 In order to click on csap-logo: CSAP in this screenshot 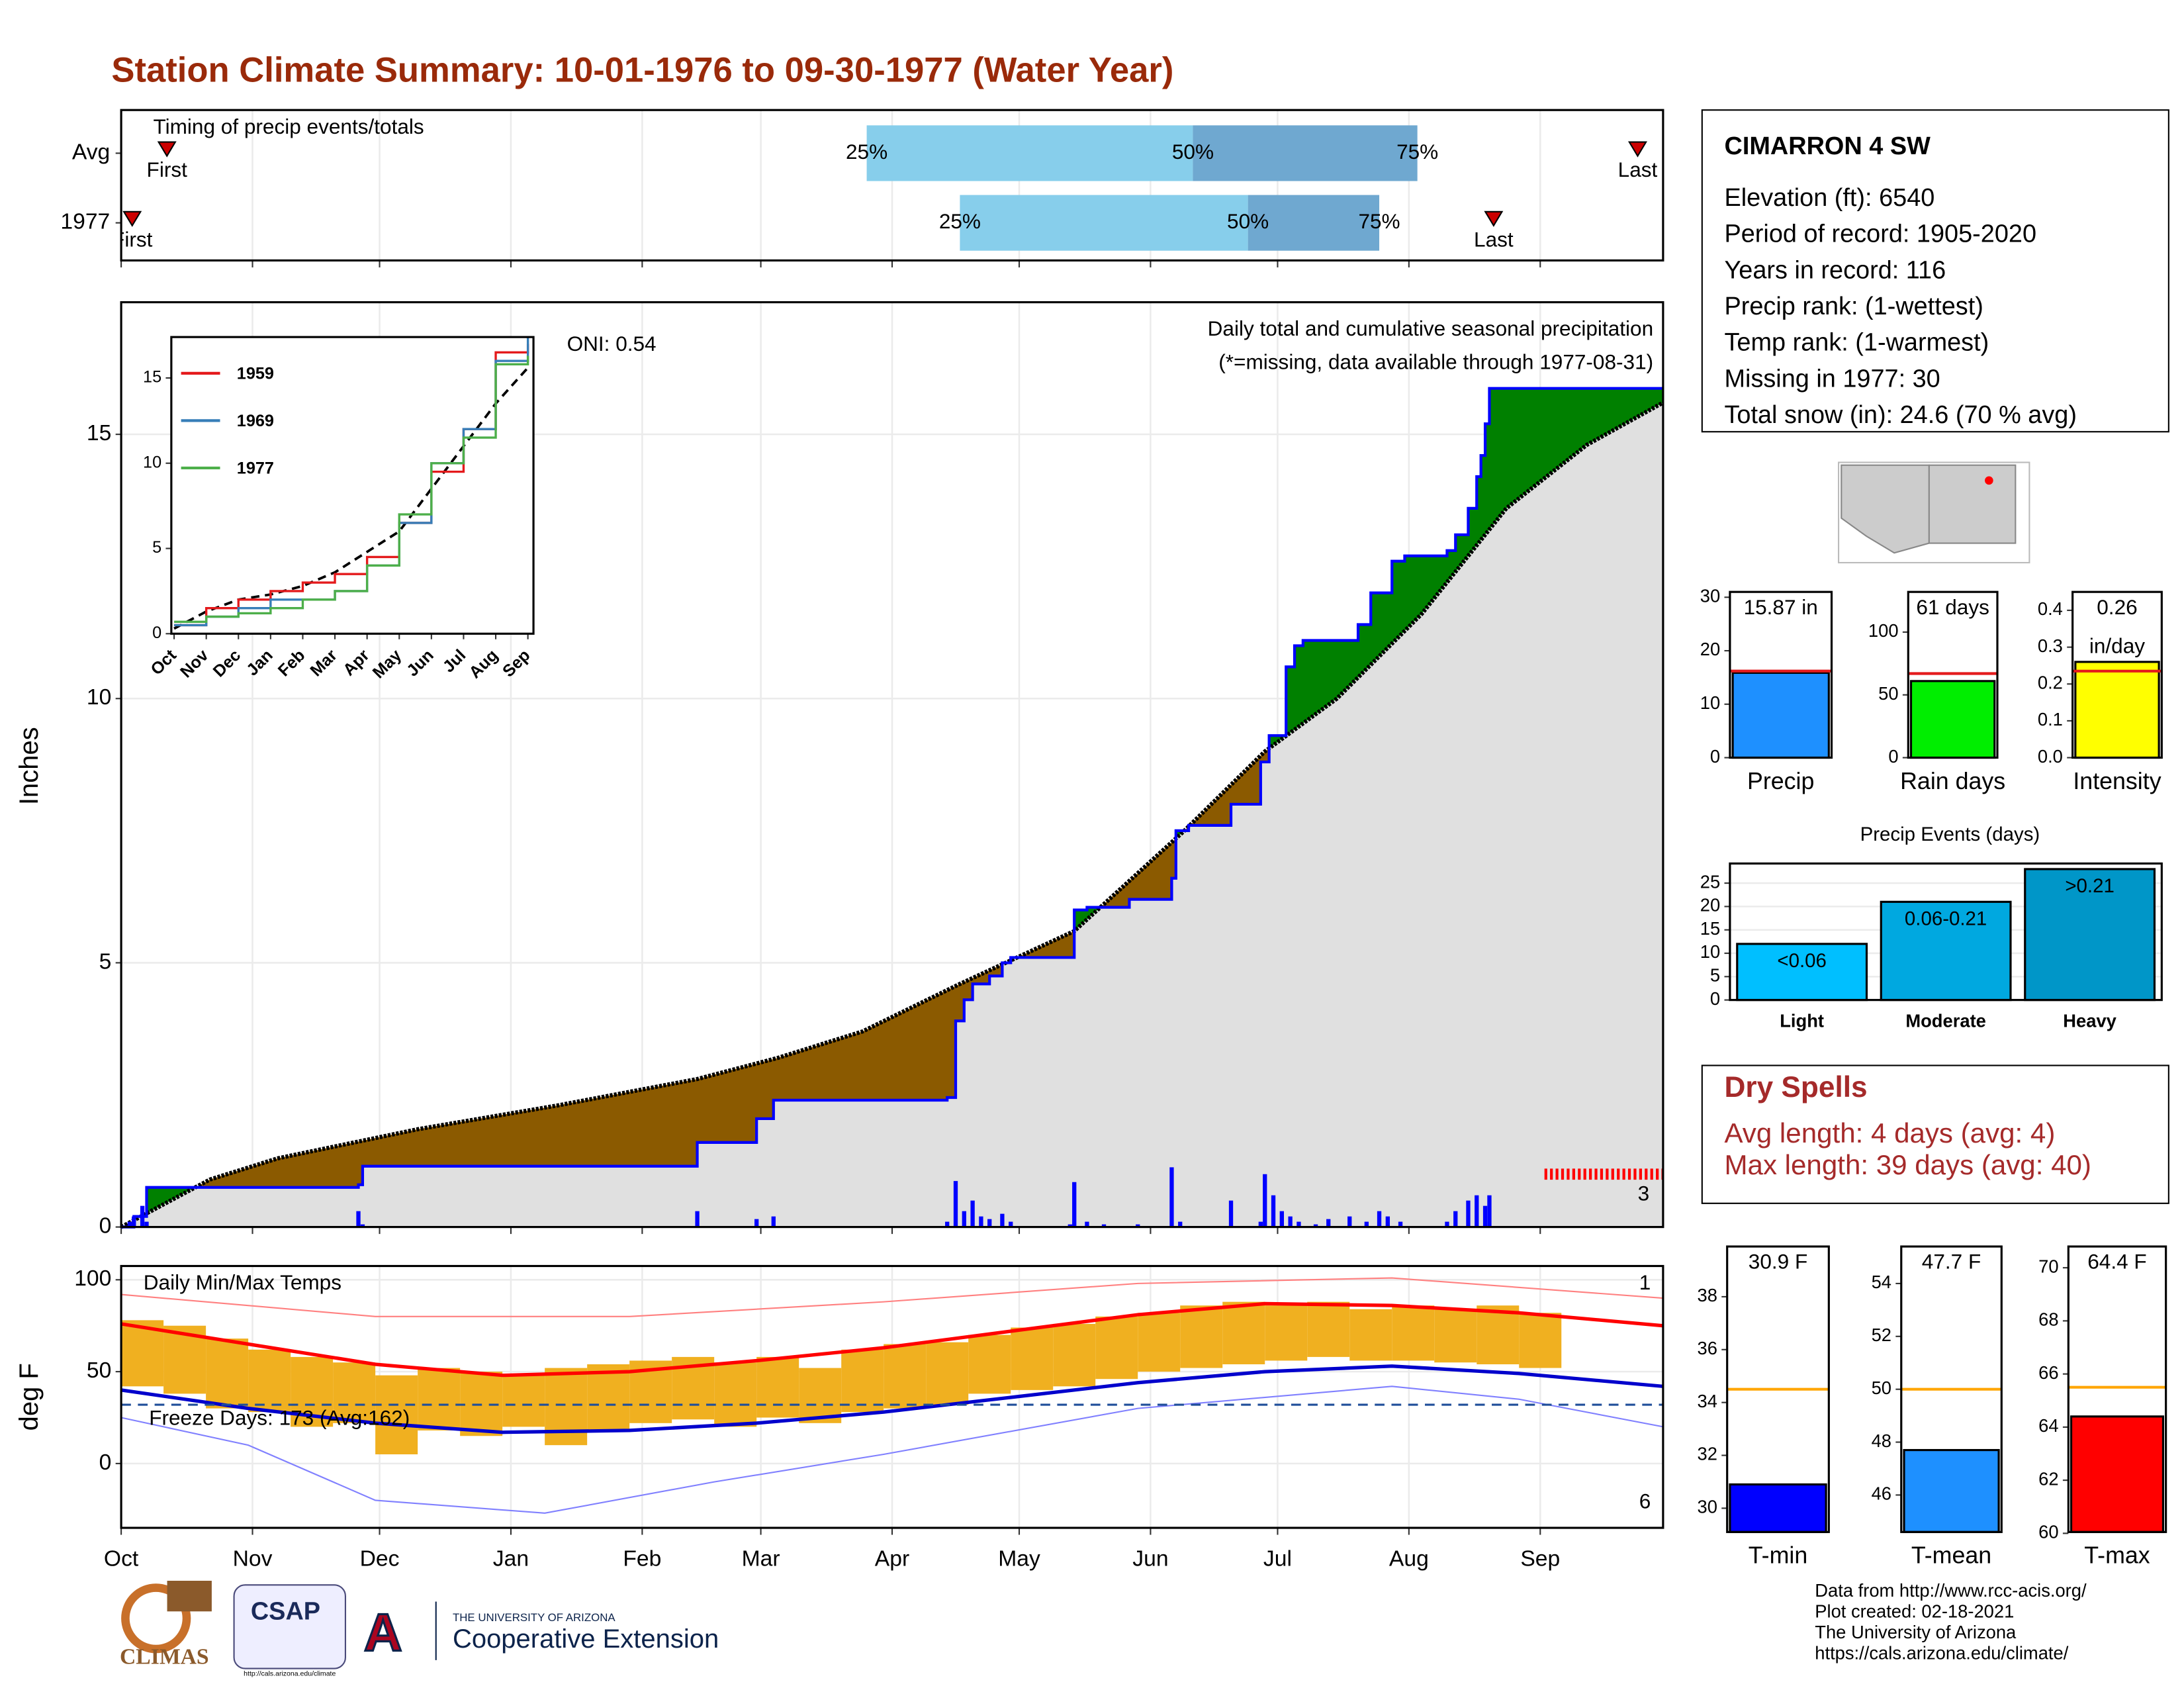, I will do `click(285, 1611)`.